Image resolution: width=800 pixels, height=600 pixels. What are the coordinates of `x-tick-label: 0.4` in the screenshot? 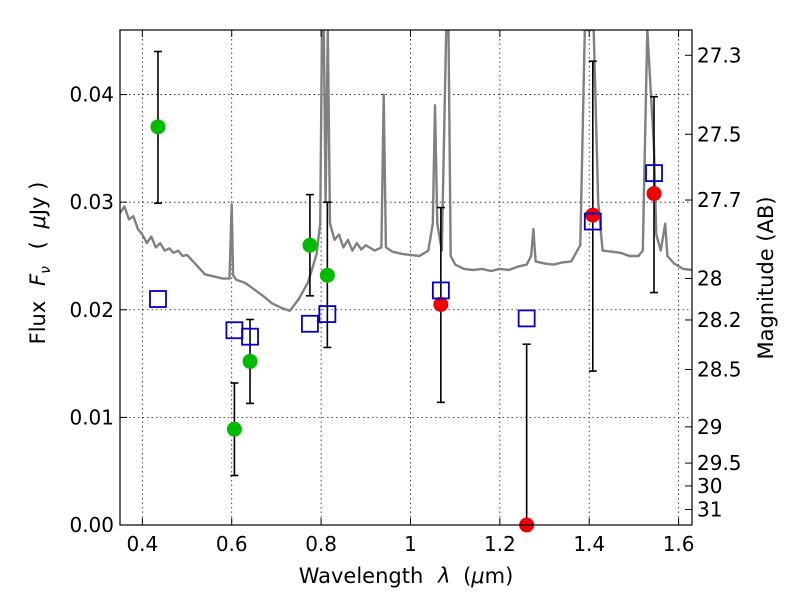 It's located at (142, 544).